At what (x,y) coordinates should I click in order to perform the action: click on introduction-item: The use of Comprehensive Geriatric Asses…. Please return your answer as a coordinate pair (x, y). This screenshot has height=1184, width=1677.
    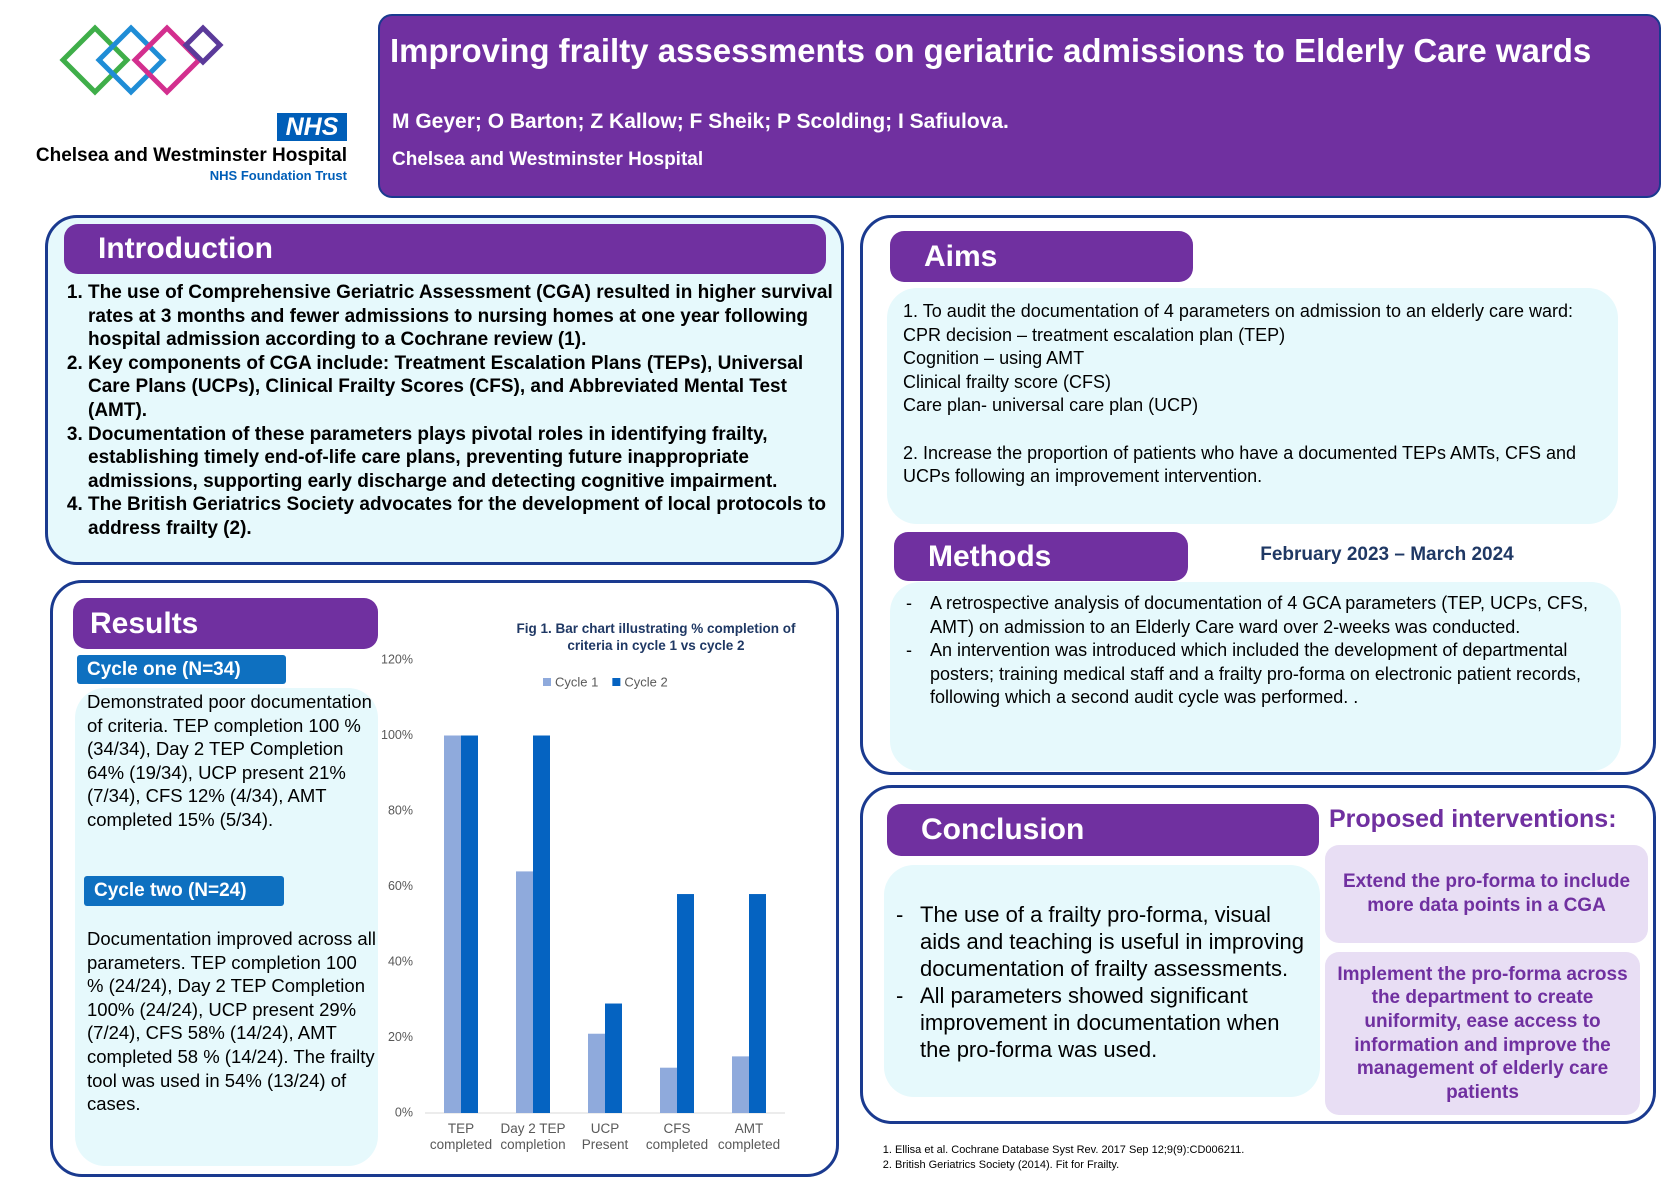
    Looking at the image, I should click on (464, 316).